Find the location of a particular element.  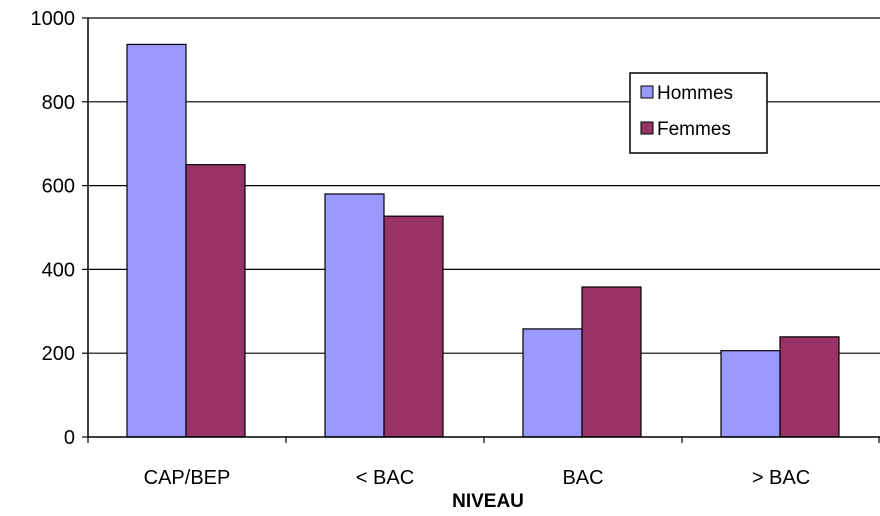

x-tick-label: CAP/BEP is located at coordinates (187, 478).